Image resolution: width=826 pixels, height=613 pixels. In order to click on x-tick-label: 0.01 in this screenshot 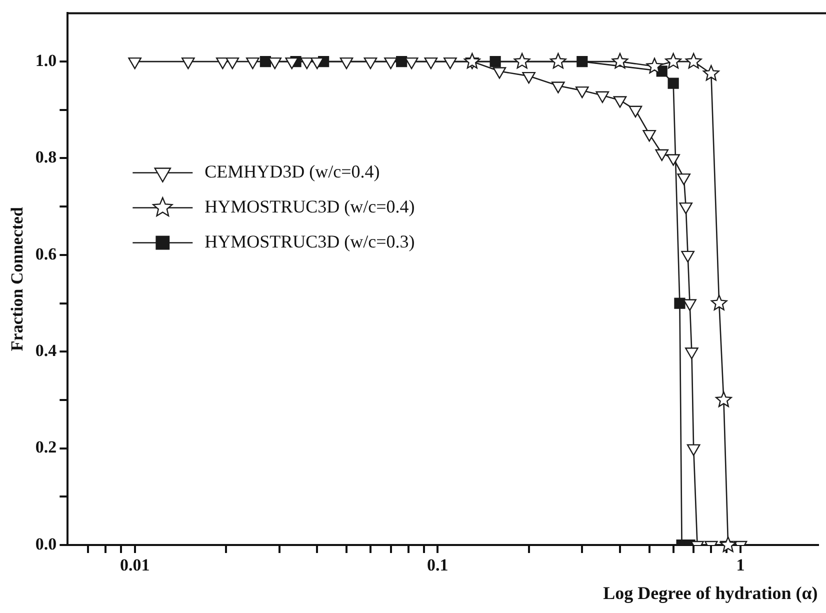, I will do `click(135, 565)`.